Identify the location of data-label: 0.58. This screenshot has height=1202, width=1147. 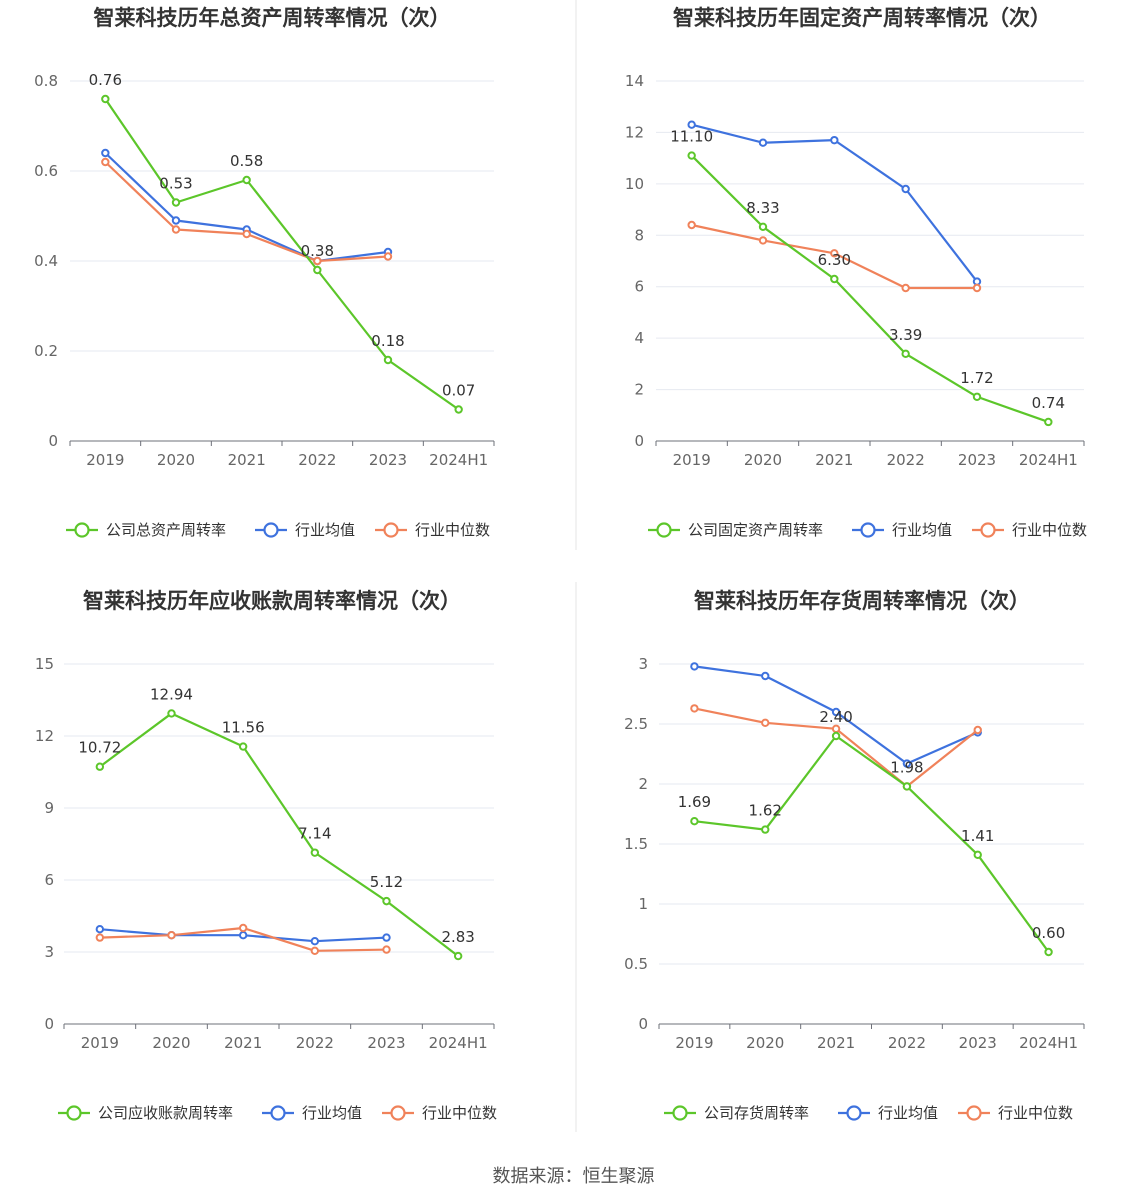
(246, 161).